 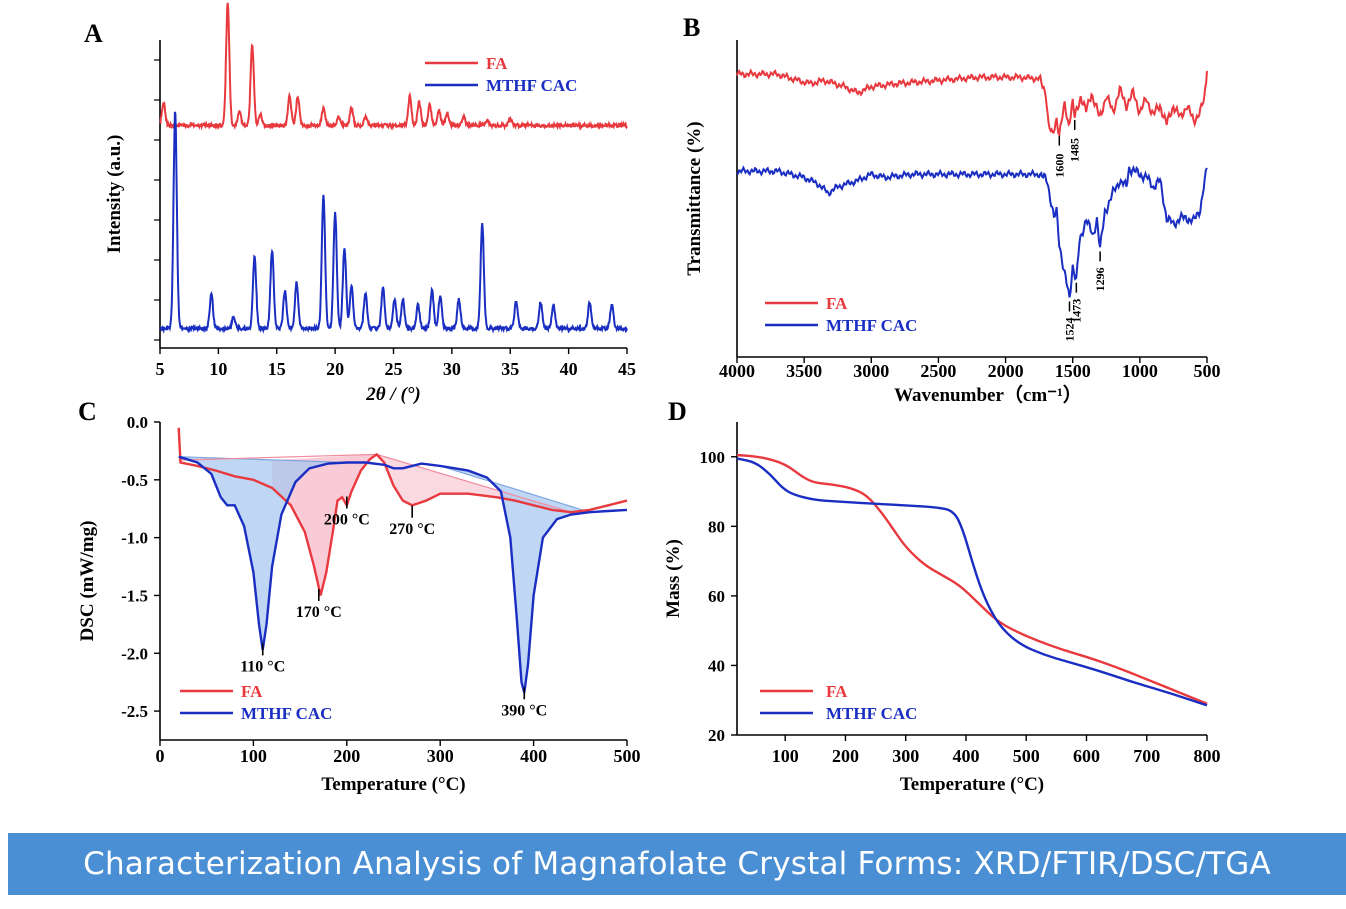 What do you see at coordinates (392, 394) in the screenshot?
I see `x-axis-title: 2θ / (°)` at bounding box center [392, 394].